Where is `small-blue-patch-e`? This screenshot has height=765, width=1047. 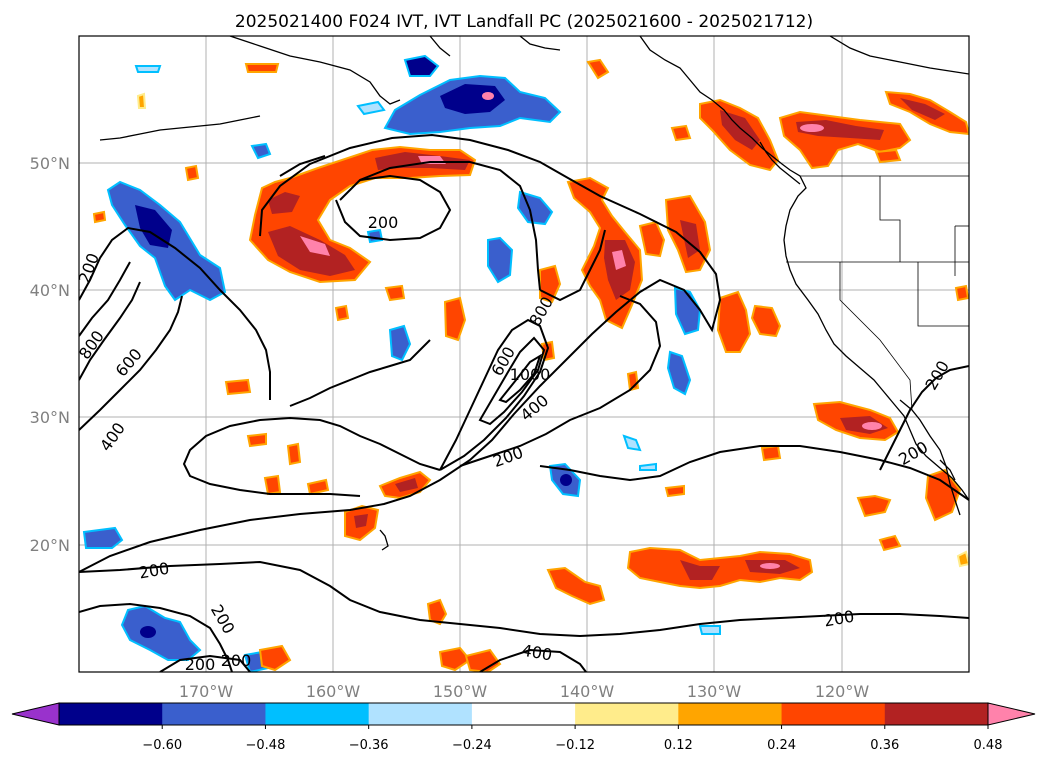 small-blue-patch-e is located at coordinates (632, 443).